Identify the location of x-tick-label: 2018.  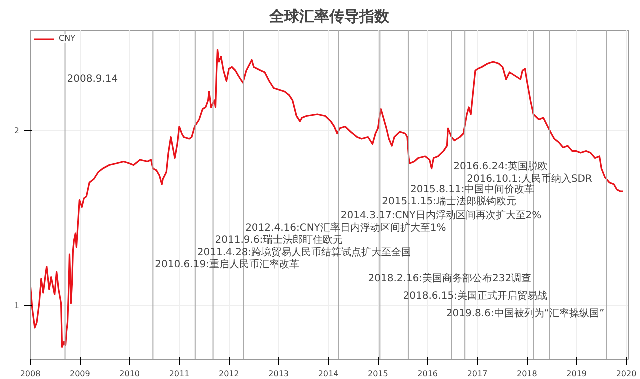
(527, 374).